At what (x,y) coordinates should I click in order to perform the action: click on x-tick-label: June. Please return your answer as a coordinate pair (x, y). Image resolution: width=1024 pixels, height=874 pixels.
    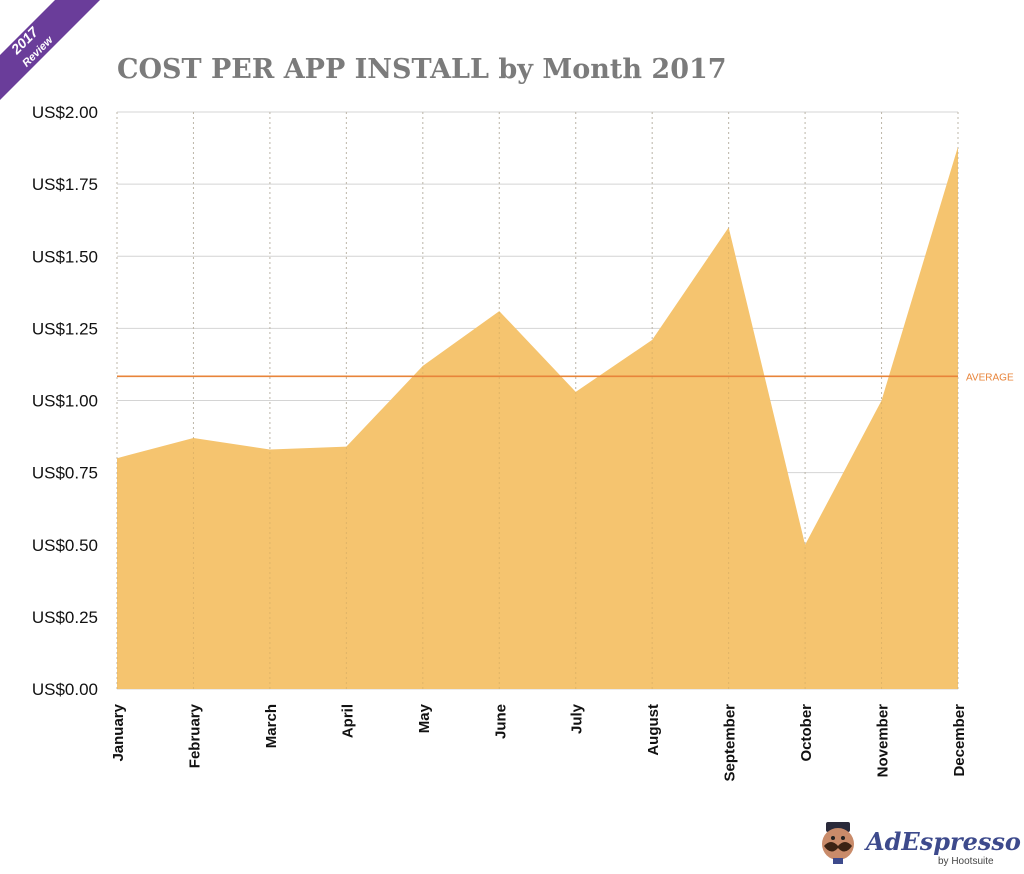
    Looking at the image, I should click on (500, 721).